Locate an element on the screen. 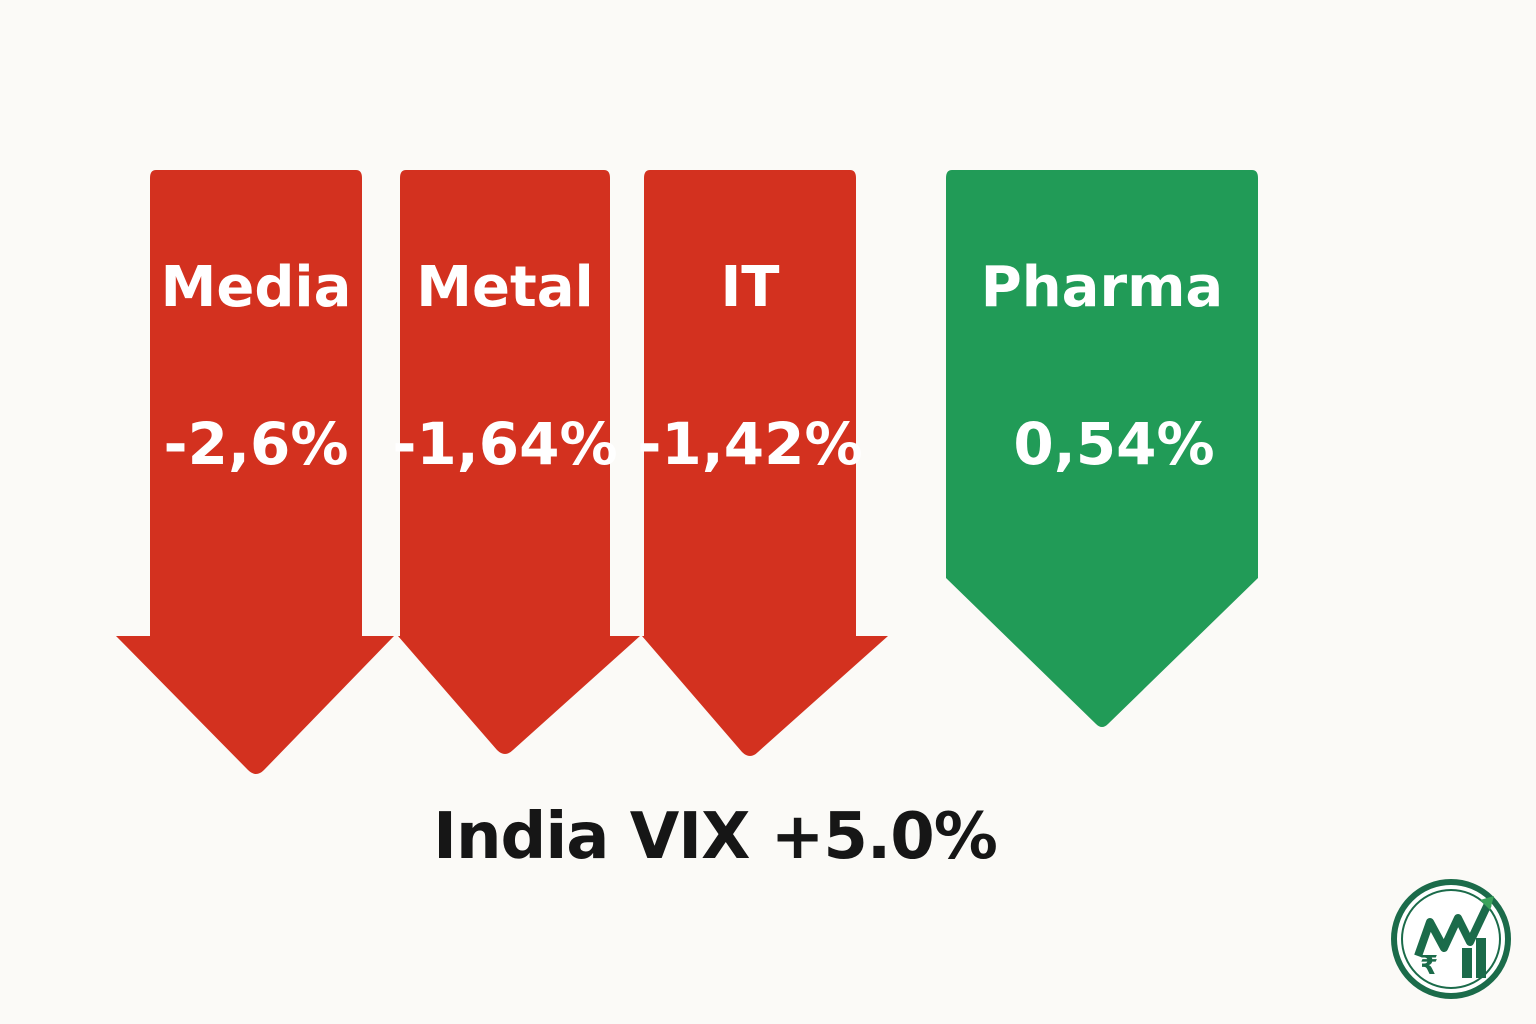  arrow-shape-media is located at coordinates (255, 472).